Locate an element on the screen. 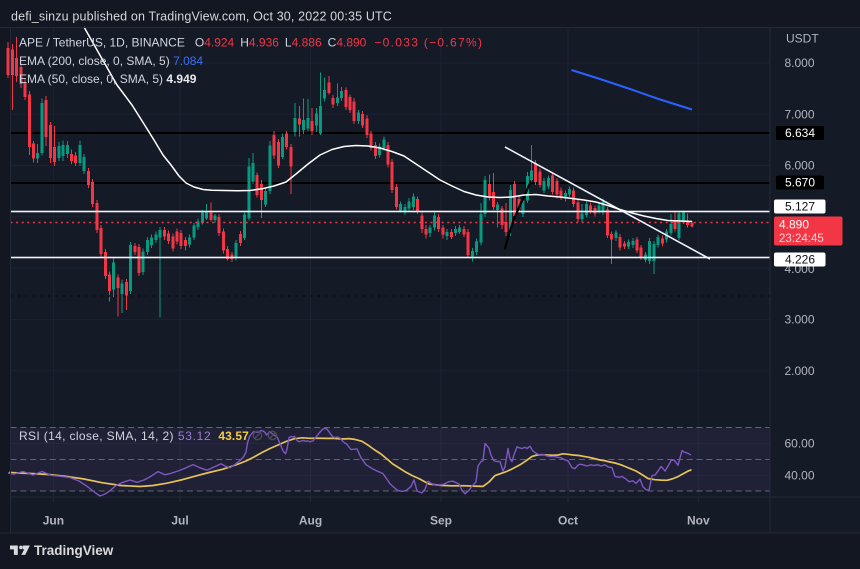  svg-text: 40.00 is located at coordinates (800, 476).